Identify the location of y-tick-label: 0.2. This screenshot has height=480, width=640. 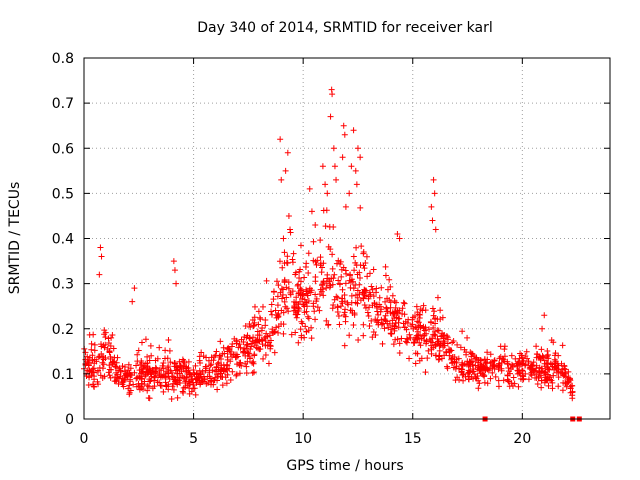
(63, 330).